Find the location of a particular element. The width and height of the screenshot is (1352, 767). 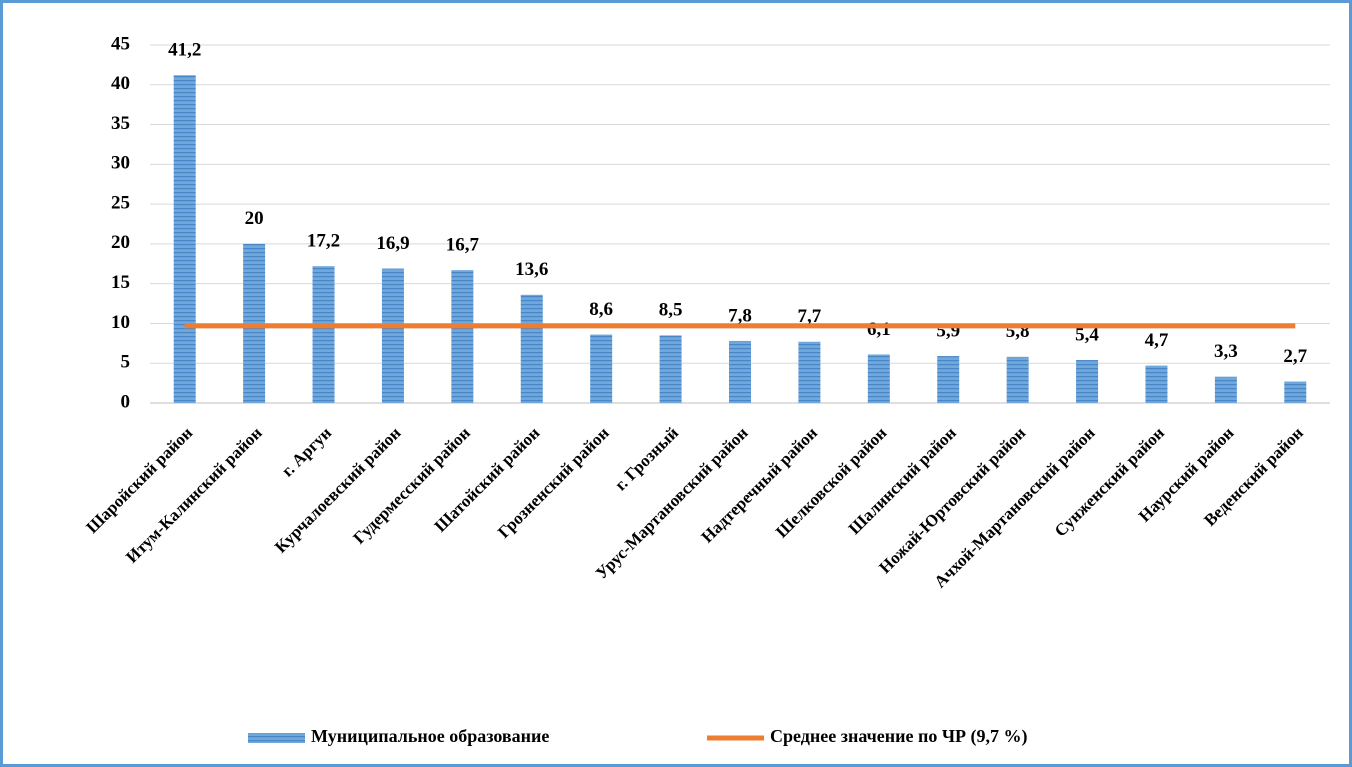

data-label: 13,6 is located at coordinates (531, 269).